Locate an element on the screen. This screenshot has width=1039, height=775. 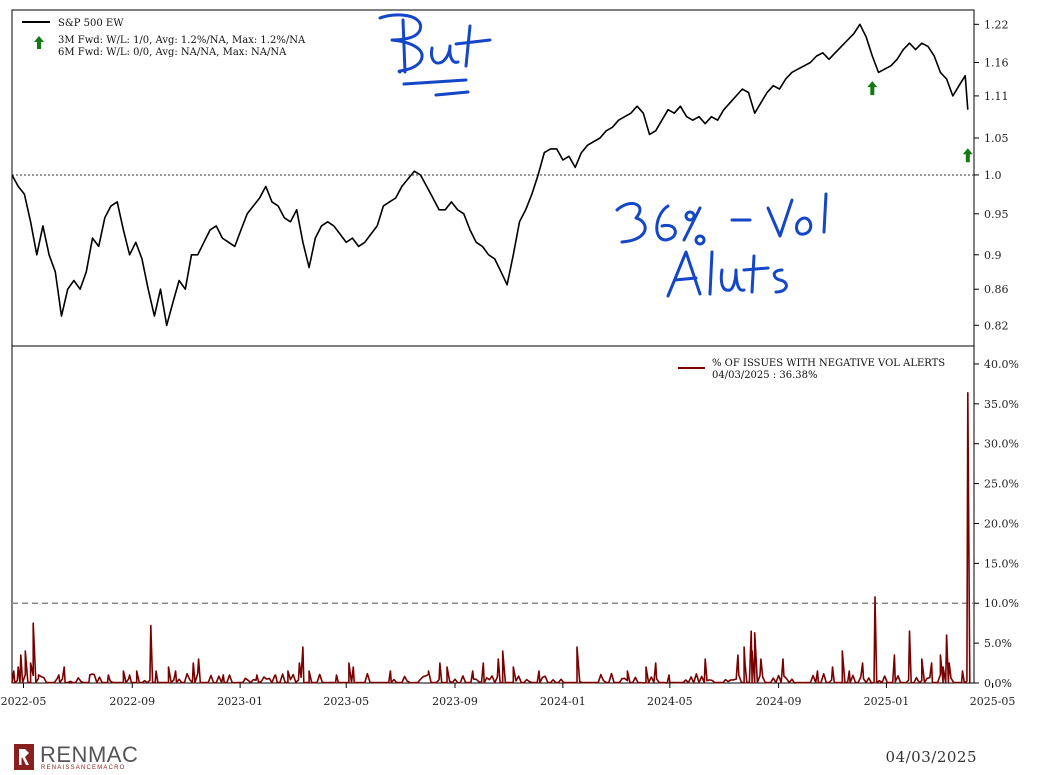
x-tick-label: 2025-01 is located at coordinates (887, 701).